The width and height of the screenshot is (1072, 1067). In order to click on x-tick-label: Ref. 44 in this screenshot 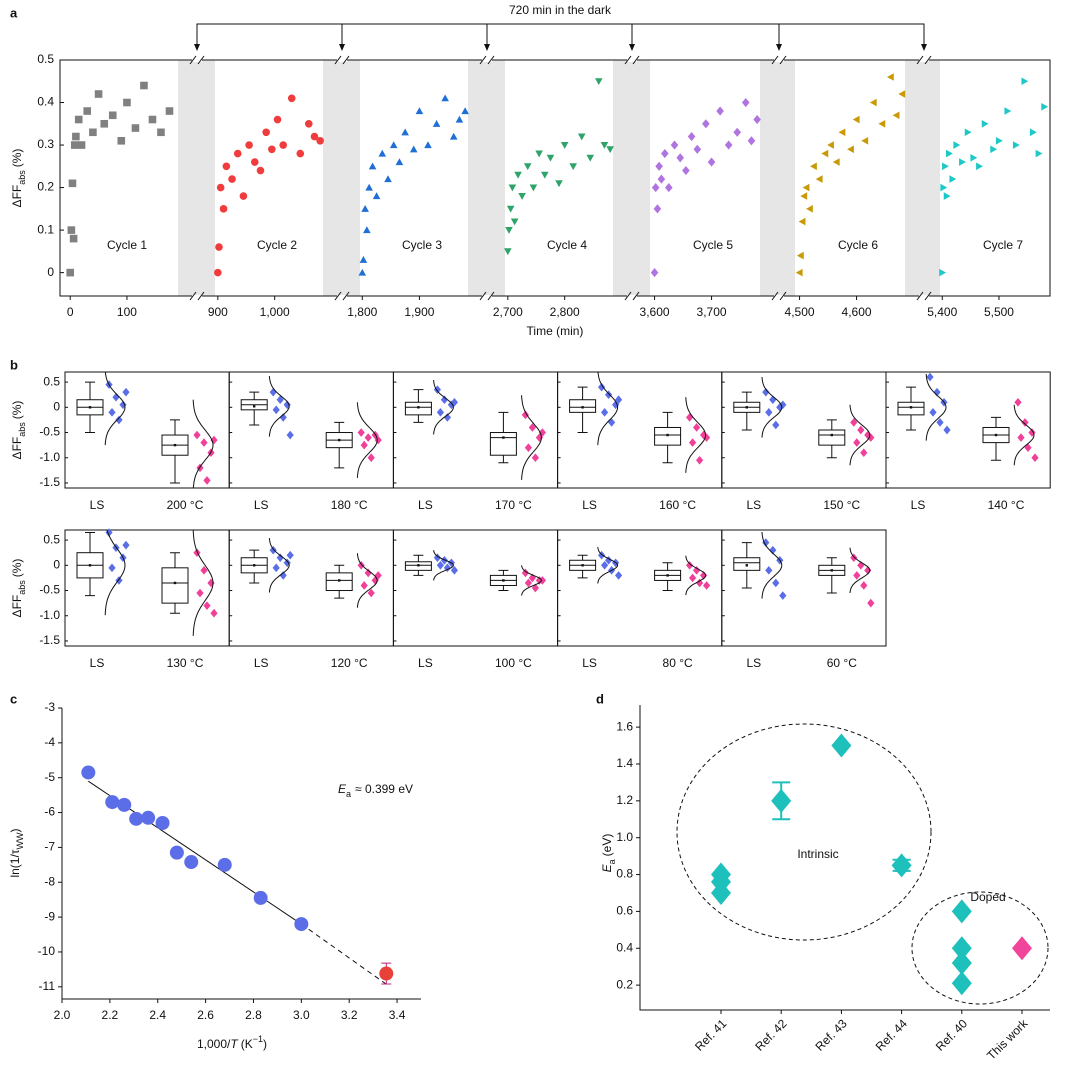, I will do `click(891, 1034)`.